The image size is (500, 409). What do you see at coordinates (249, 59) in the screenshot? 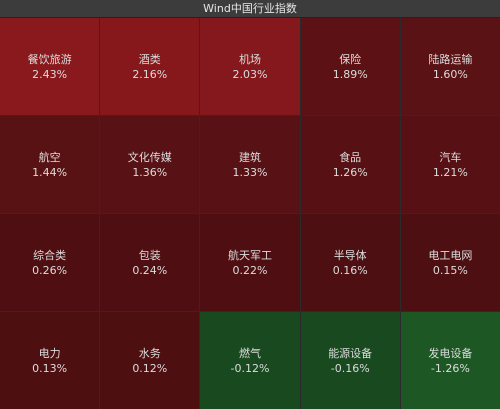
I see `industry-name: 机场` at bounding box center [249, 59].